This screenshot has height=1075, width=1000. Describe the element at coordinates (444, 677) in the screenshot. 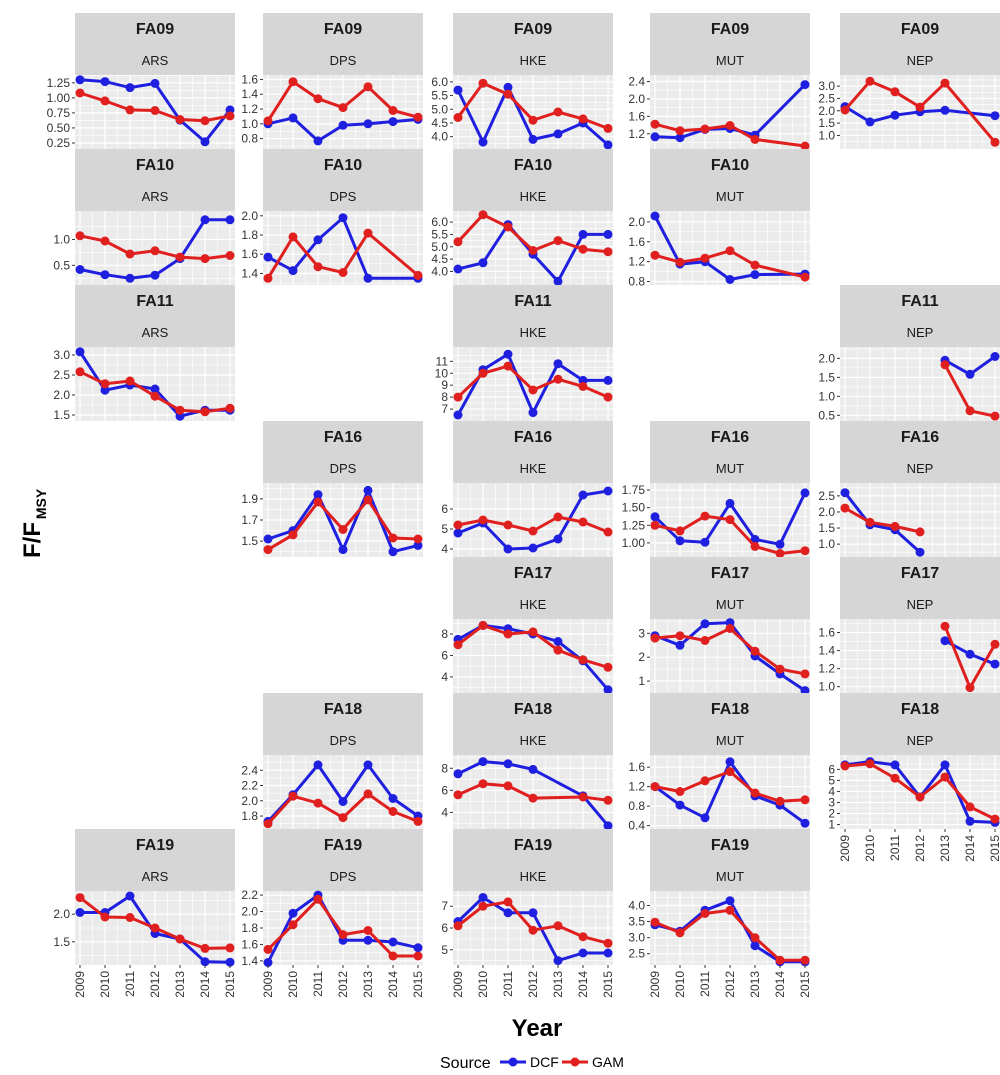

I see `y-tick-label: 4` at that location.